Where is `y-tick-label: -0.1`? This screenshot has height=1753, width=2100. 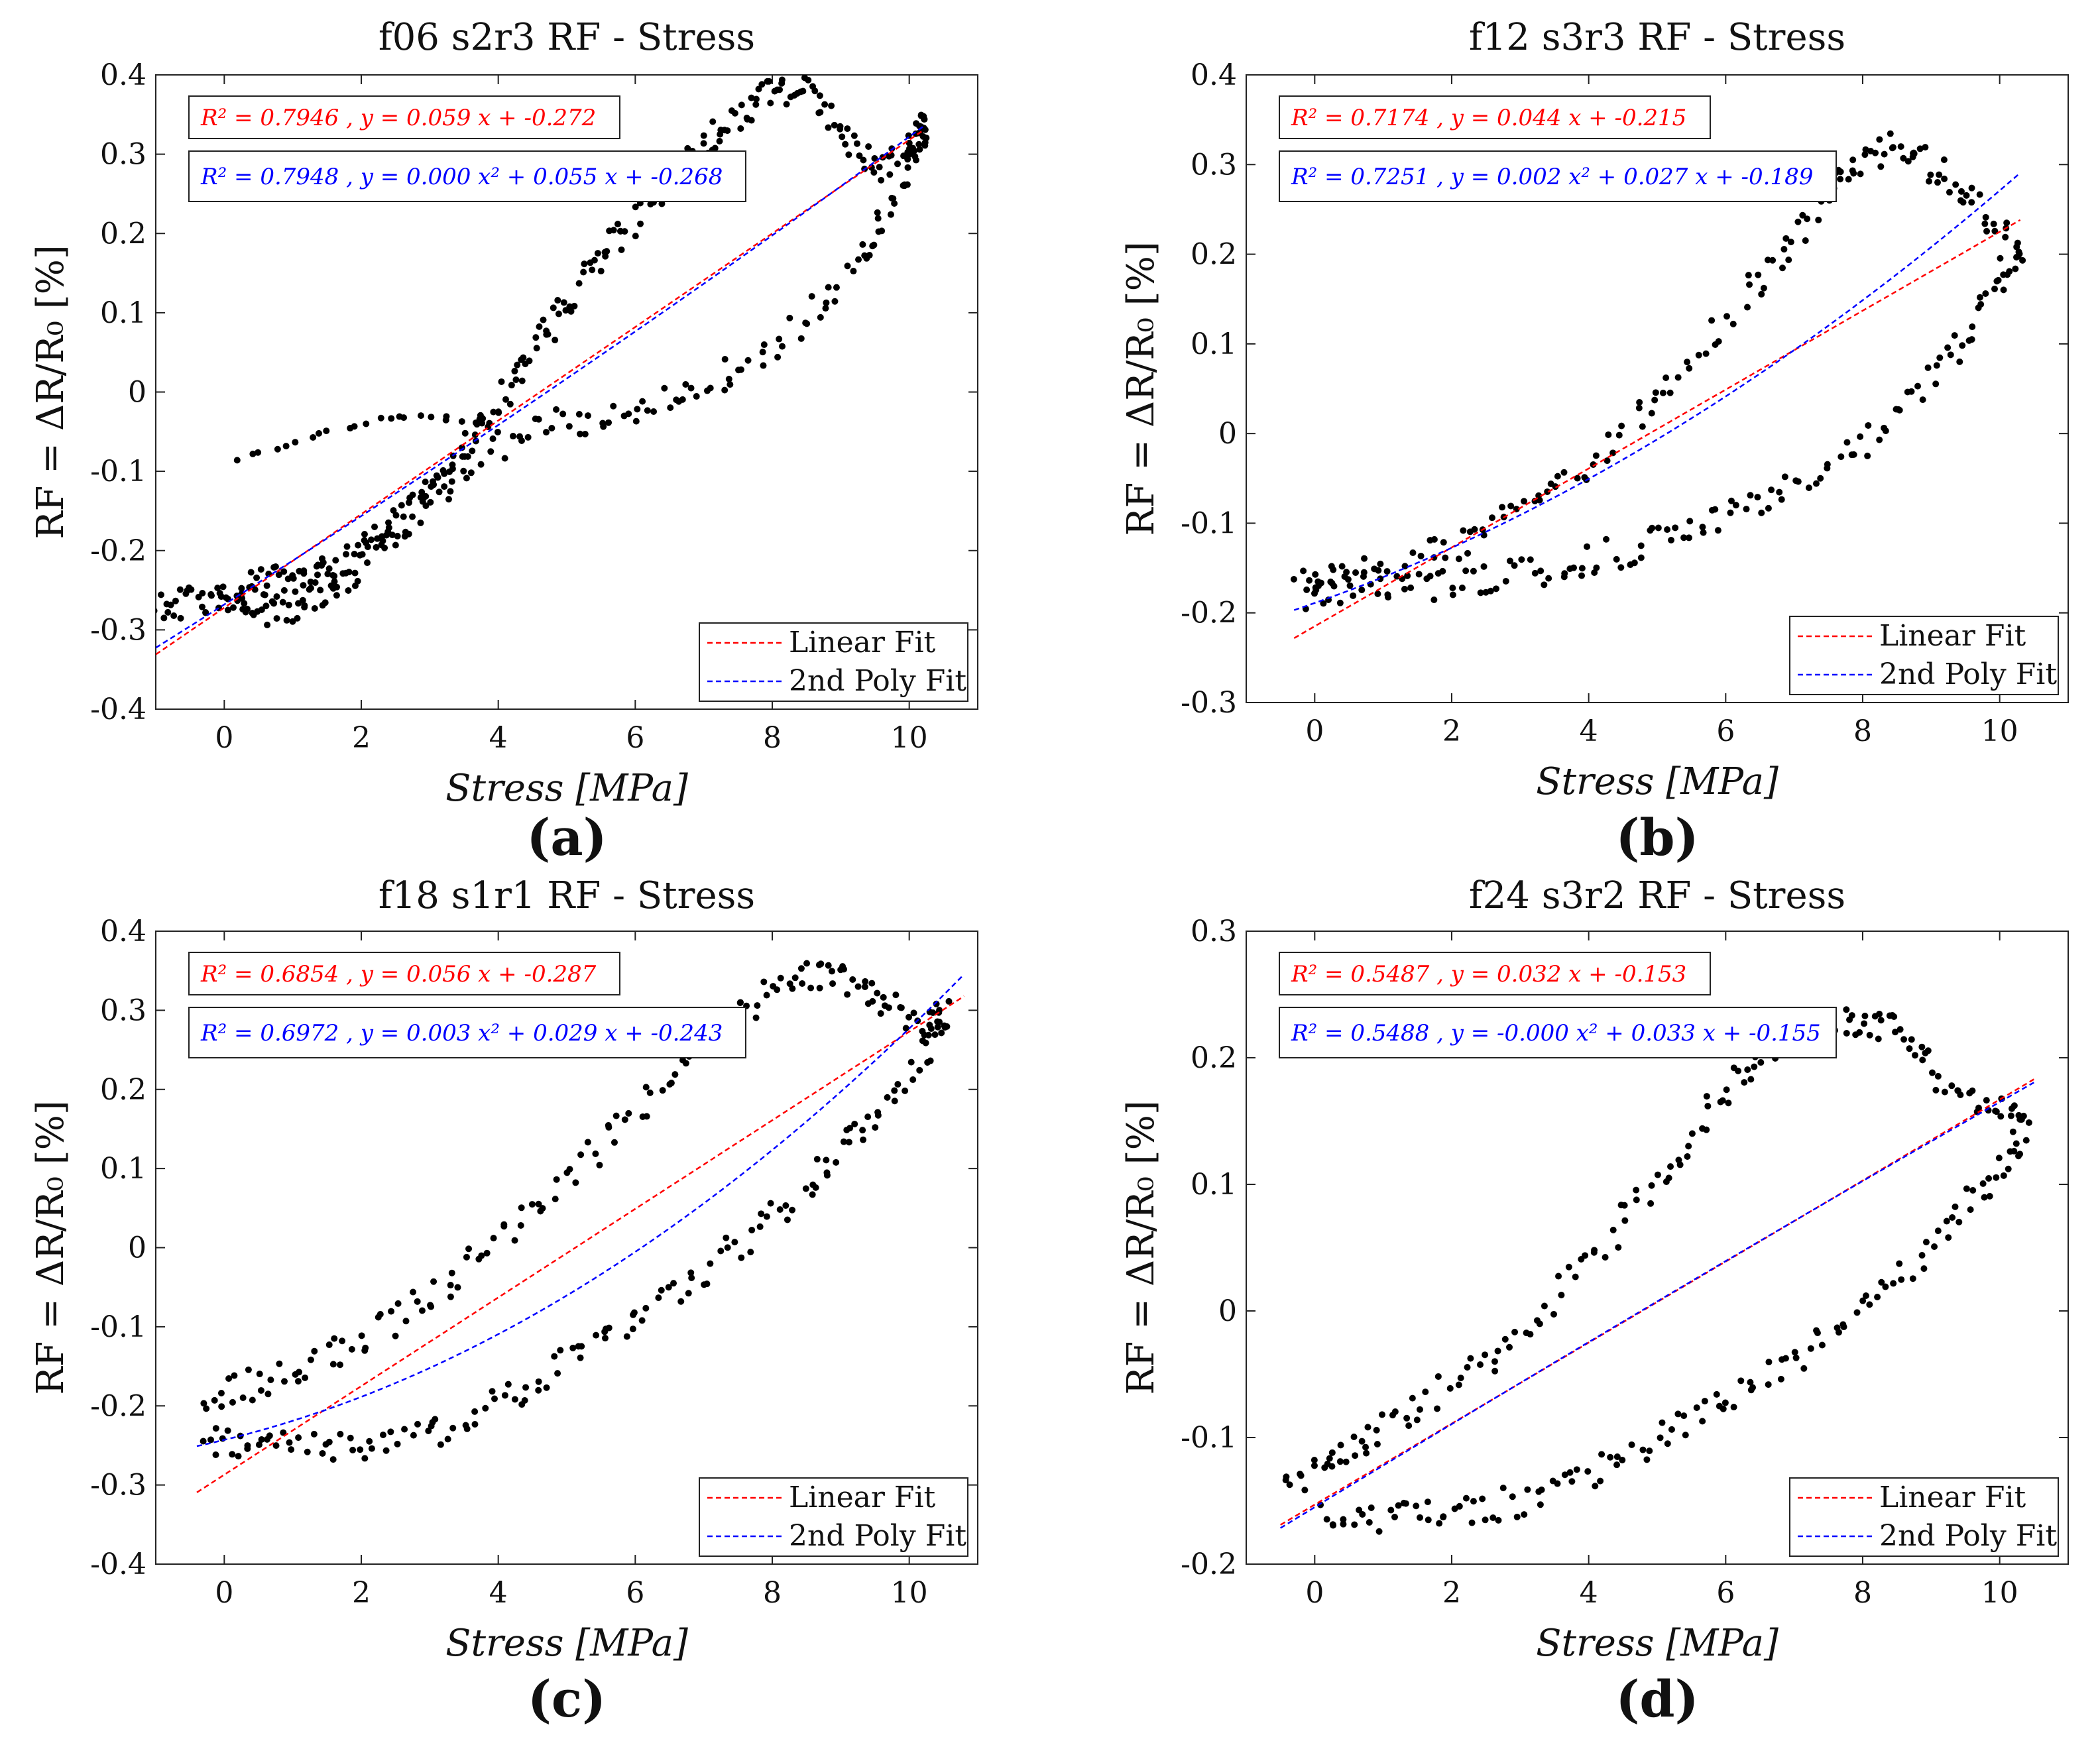 y-tick-label: -0.1 is located at coordinates (118, 471).